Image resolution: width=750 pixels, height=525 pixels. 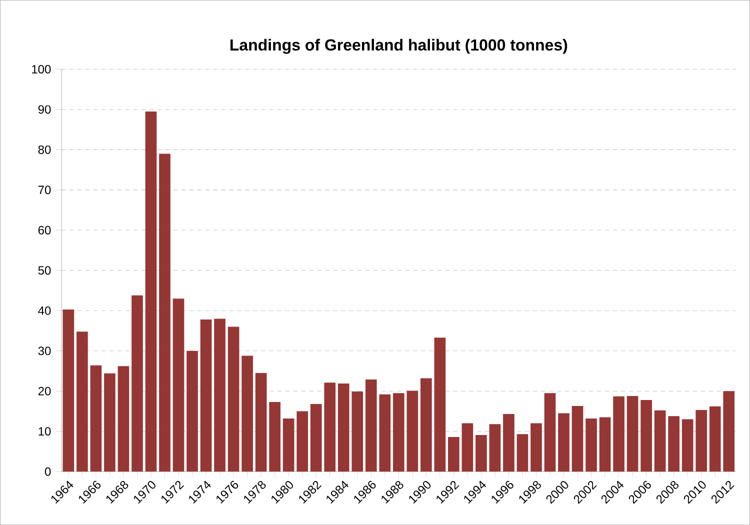 What do you see at coordinates (44, 270) in the screenshot?
I see `y-tick-label: 50` at bounding box center [44, 270].